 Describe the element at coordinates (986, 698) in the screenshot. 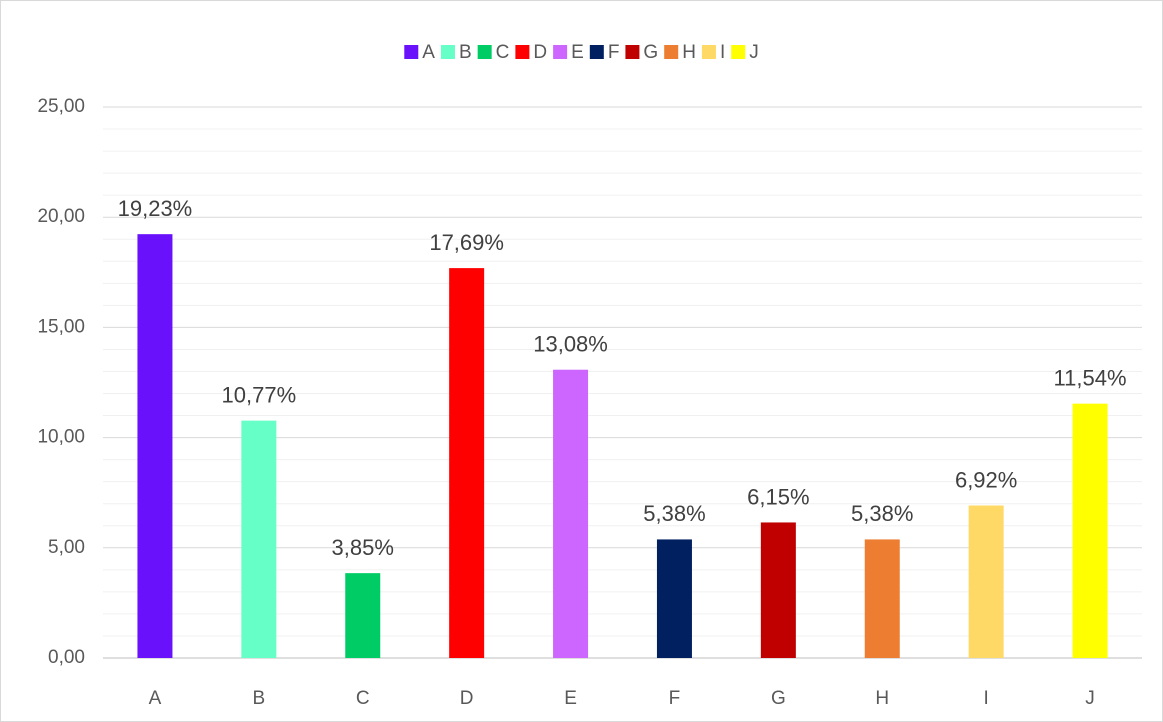

I see `x-tick-label: I` at that location.